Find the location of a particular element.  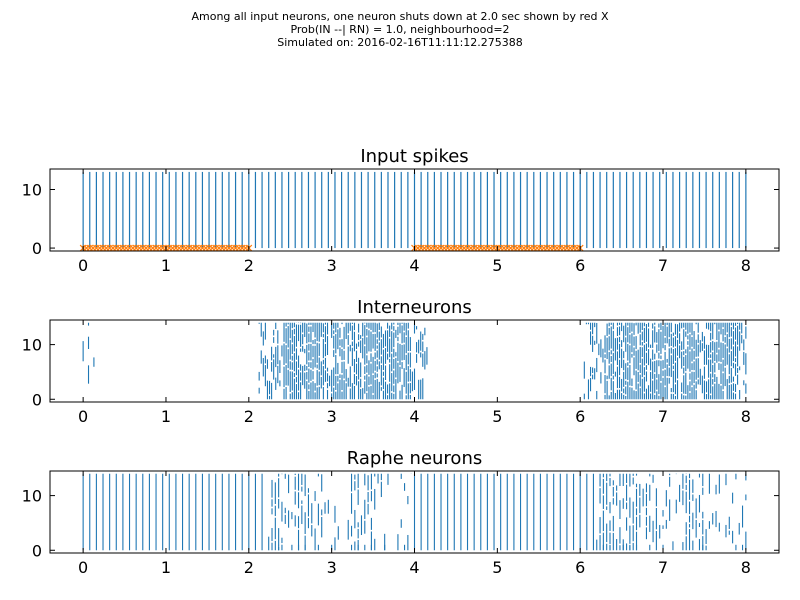

panel-title: Interneurons is located at coordinates (414, 307).